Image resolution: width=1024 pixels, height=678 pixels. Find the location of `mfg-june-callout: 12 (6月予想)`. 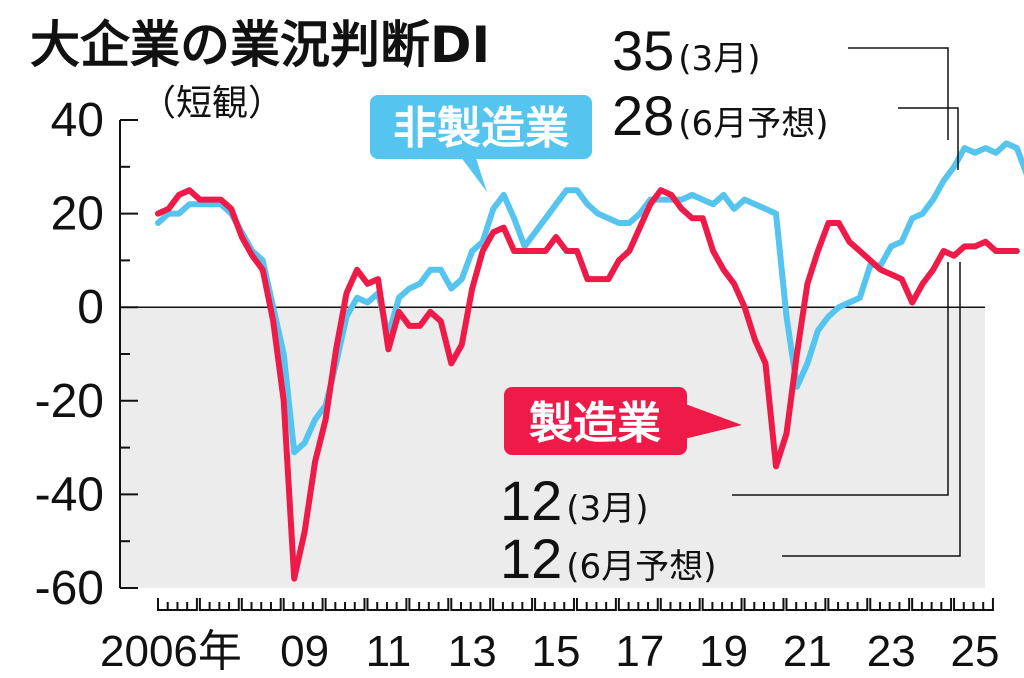

mfg-june-callout: 12 (6月予想) is located at coordinates (608, 558).